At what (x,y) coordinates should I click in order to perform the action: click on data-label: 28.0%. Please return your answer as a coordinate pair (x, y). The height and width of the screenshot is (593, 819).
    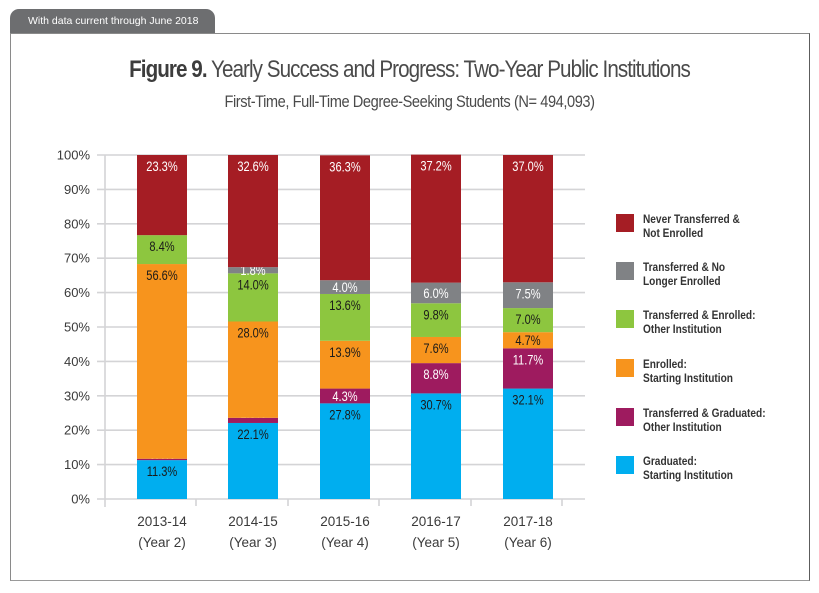
    Looking at the image, I should click on (252, 332).